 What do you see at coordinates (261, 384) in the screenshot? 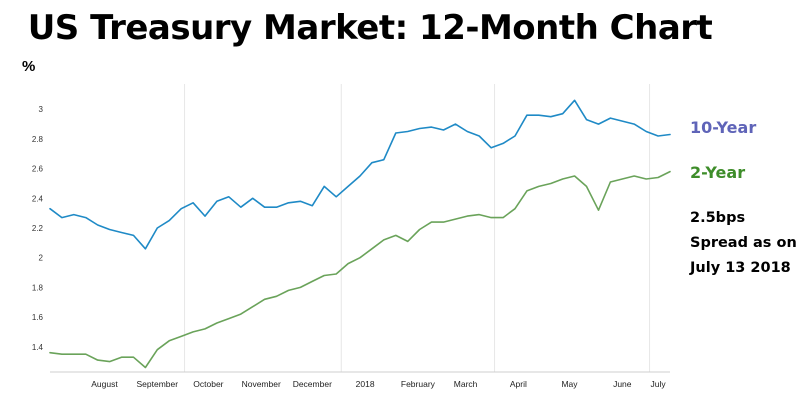
I see `x-tick-label: November` at bounding box center [261, 384].